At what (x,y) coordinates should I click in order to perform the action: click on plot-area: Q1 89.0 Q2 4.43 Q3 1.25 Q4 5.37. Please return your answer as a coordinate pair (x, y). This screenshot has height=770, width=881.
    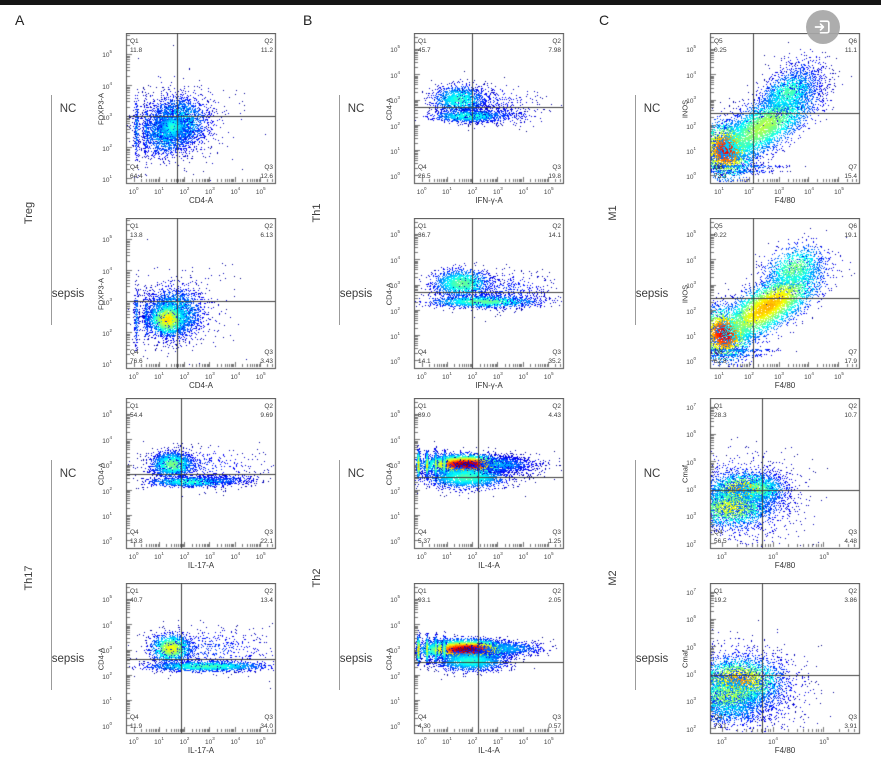
    Looking at the image, I should click on (483, 479).